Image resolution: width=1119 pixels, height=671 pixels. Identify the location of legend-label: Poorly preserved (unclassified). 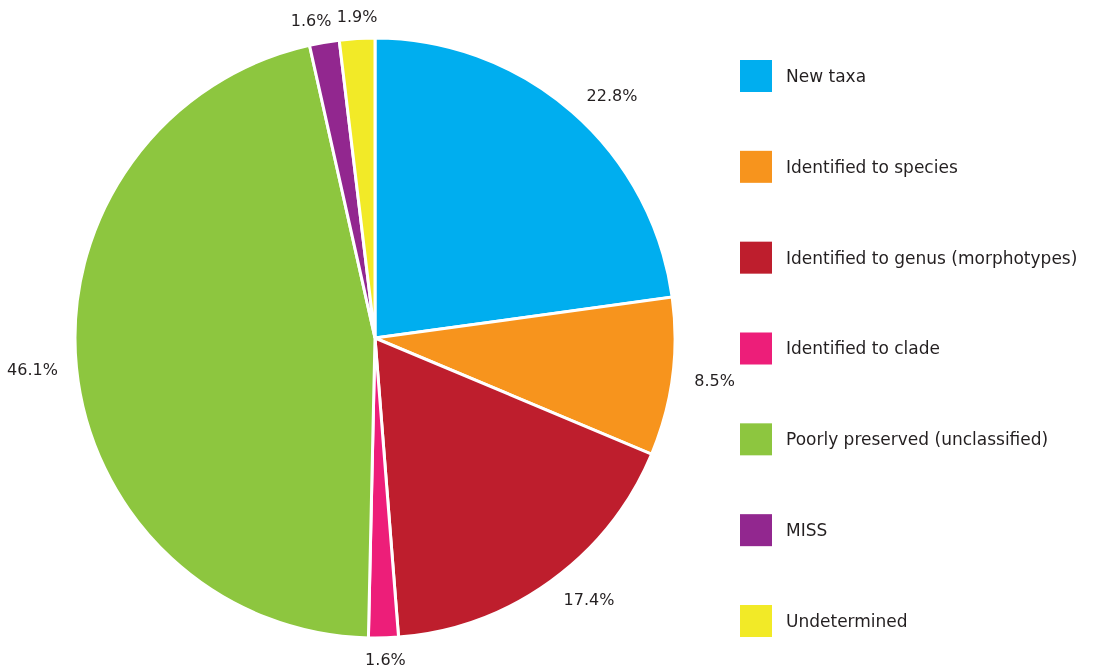
(917, 439).